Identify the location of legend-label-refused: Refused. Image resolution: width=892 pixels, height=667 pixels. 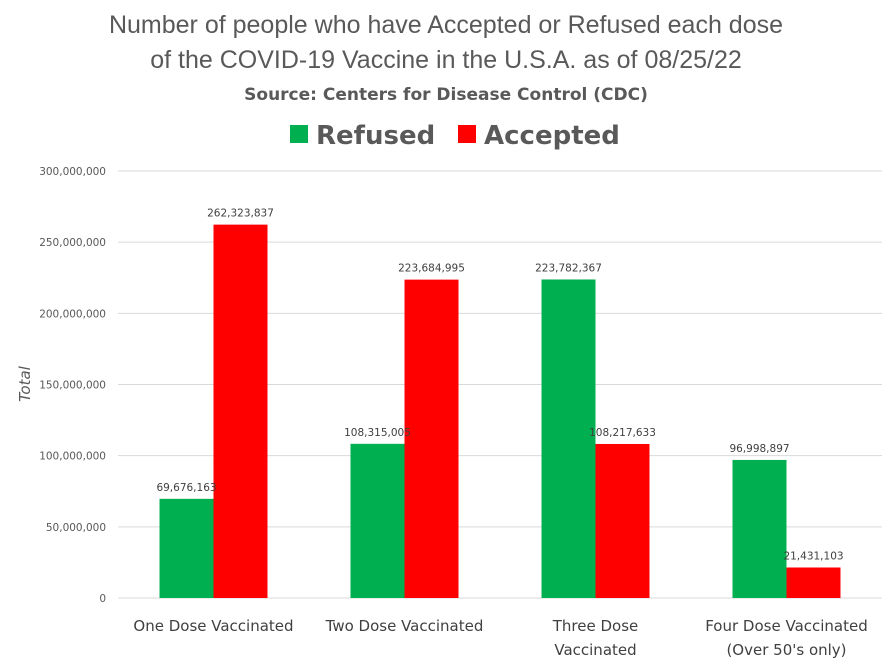
(375, 136).